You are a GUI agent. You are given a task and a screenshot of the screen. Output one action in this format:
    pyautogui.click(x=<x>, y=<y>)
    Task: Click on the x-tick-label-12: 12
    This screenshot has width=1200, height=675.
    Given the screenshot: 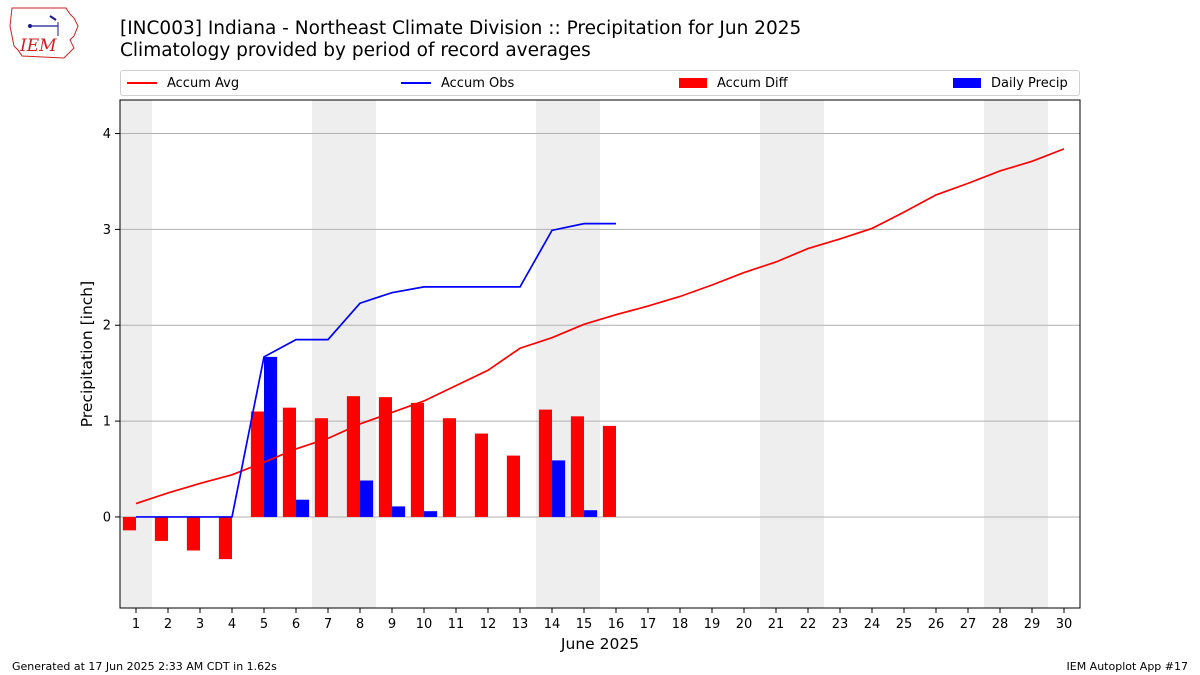 What is the action you would take?
    pyautogui.click(x=488, y=624)
    